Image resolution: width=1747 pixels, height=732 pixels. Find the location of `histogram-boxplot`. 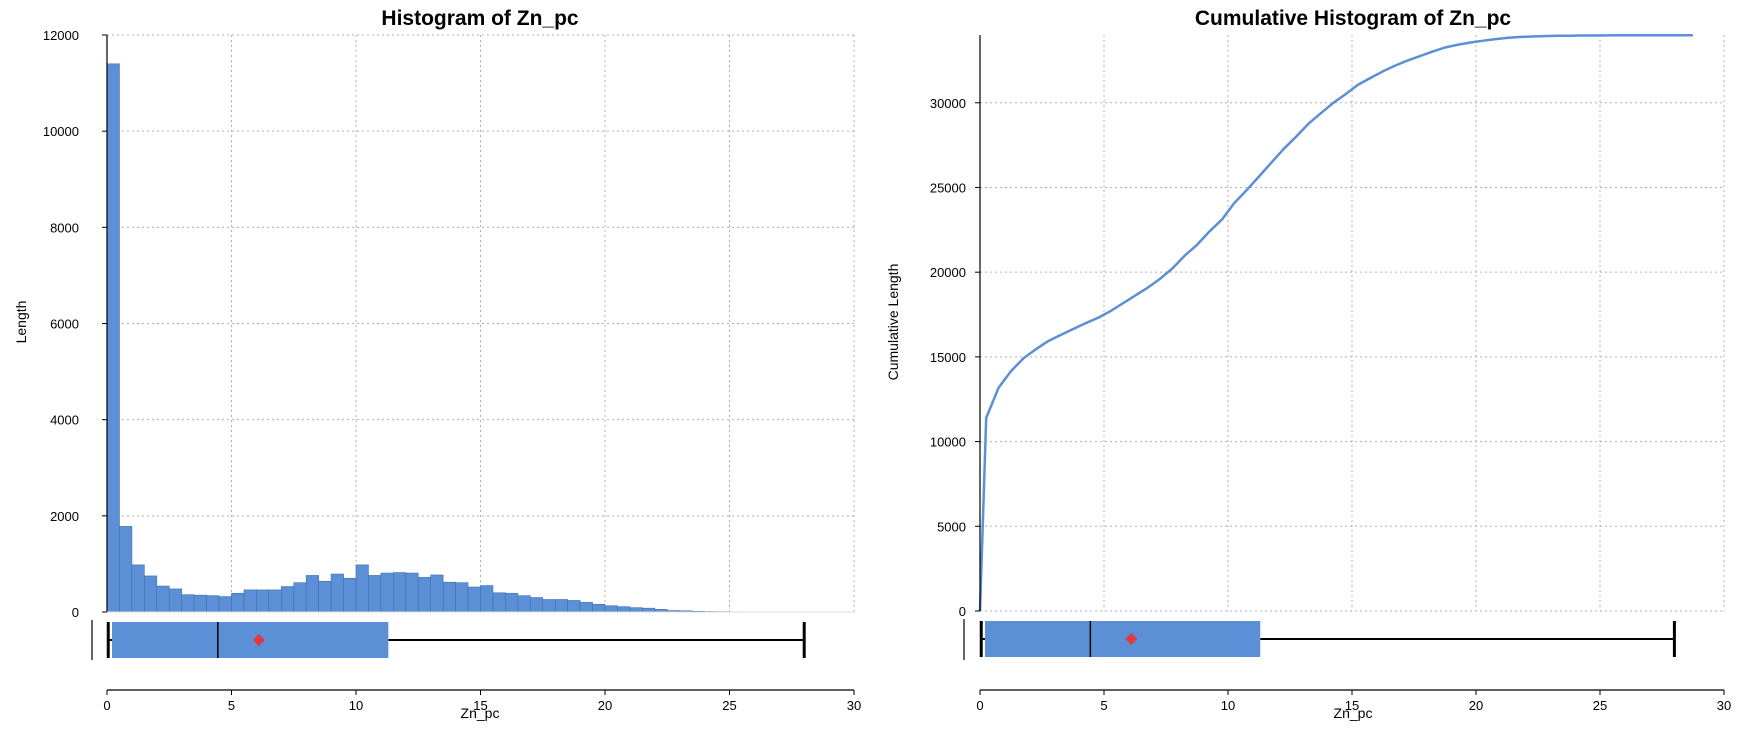

histogram-boxplot is located at coordinates (456, 640).